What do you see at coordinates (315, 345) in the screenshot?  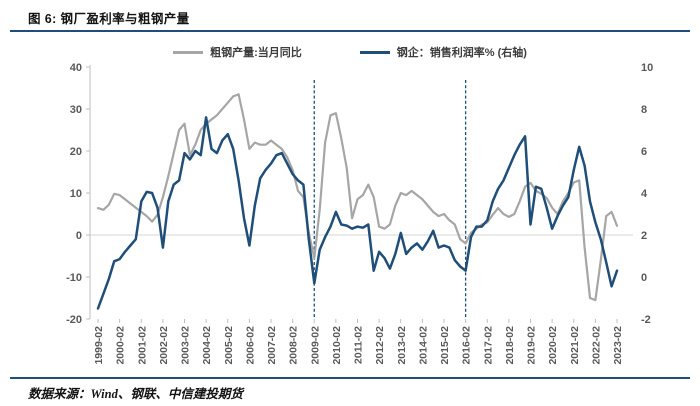 I see `svg-text: 2009-02` at bounding box center [315, 345].